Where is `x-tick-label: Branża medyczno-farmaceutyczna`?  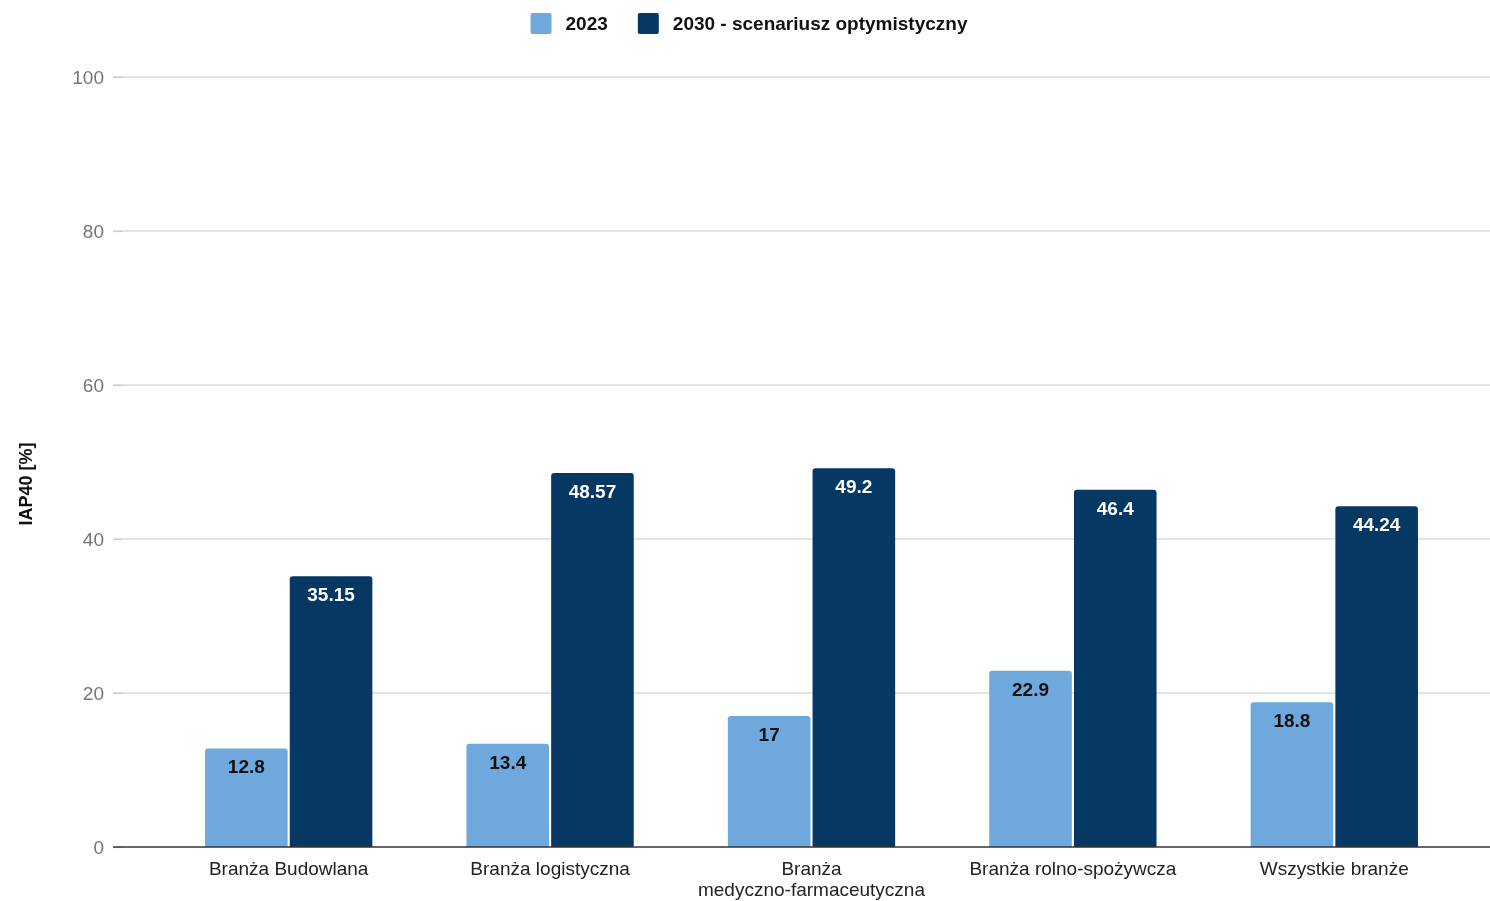
x-tick-label: Branża medyczno-farmaceutyczna is located at coordinates (811, 879).